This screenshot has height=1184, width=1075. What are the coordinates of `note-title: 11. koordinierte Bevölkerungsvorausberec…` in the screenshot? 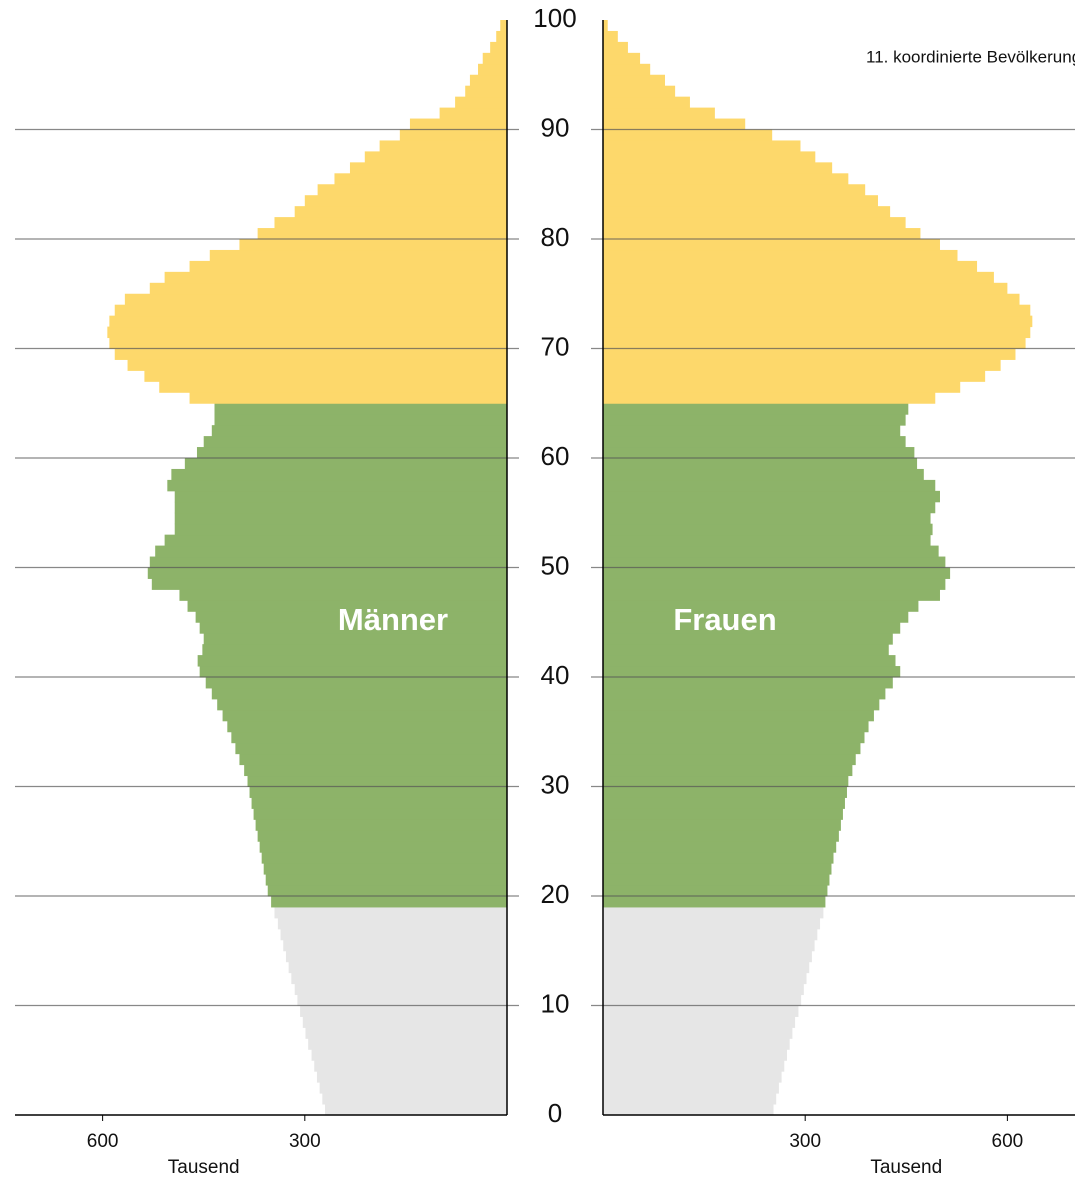 It's located at (970, 56).